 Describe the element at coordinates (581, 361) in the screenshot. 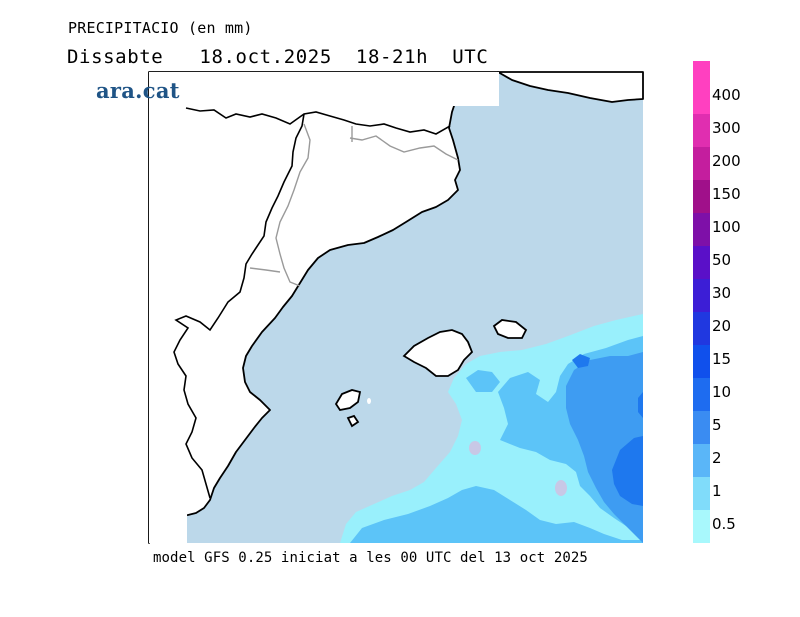

I see `precip-zone-10mm-c` at that location.